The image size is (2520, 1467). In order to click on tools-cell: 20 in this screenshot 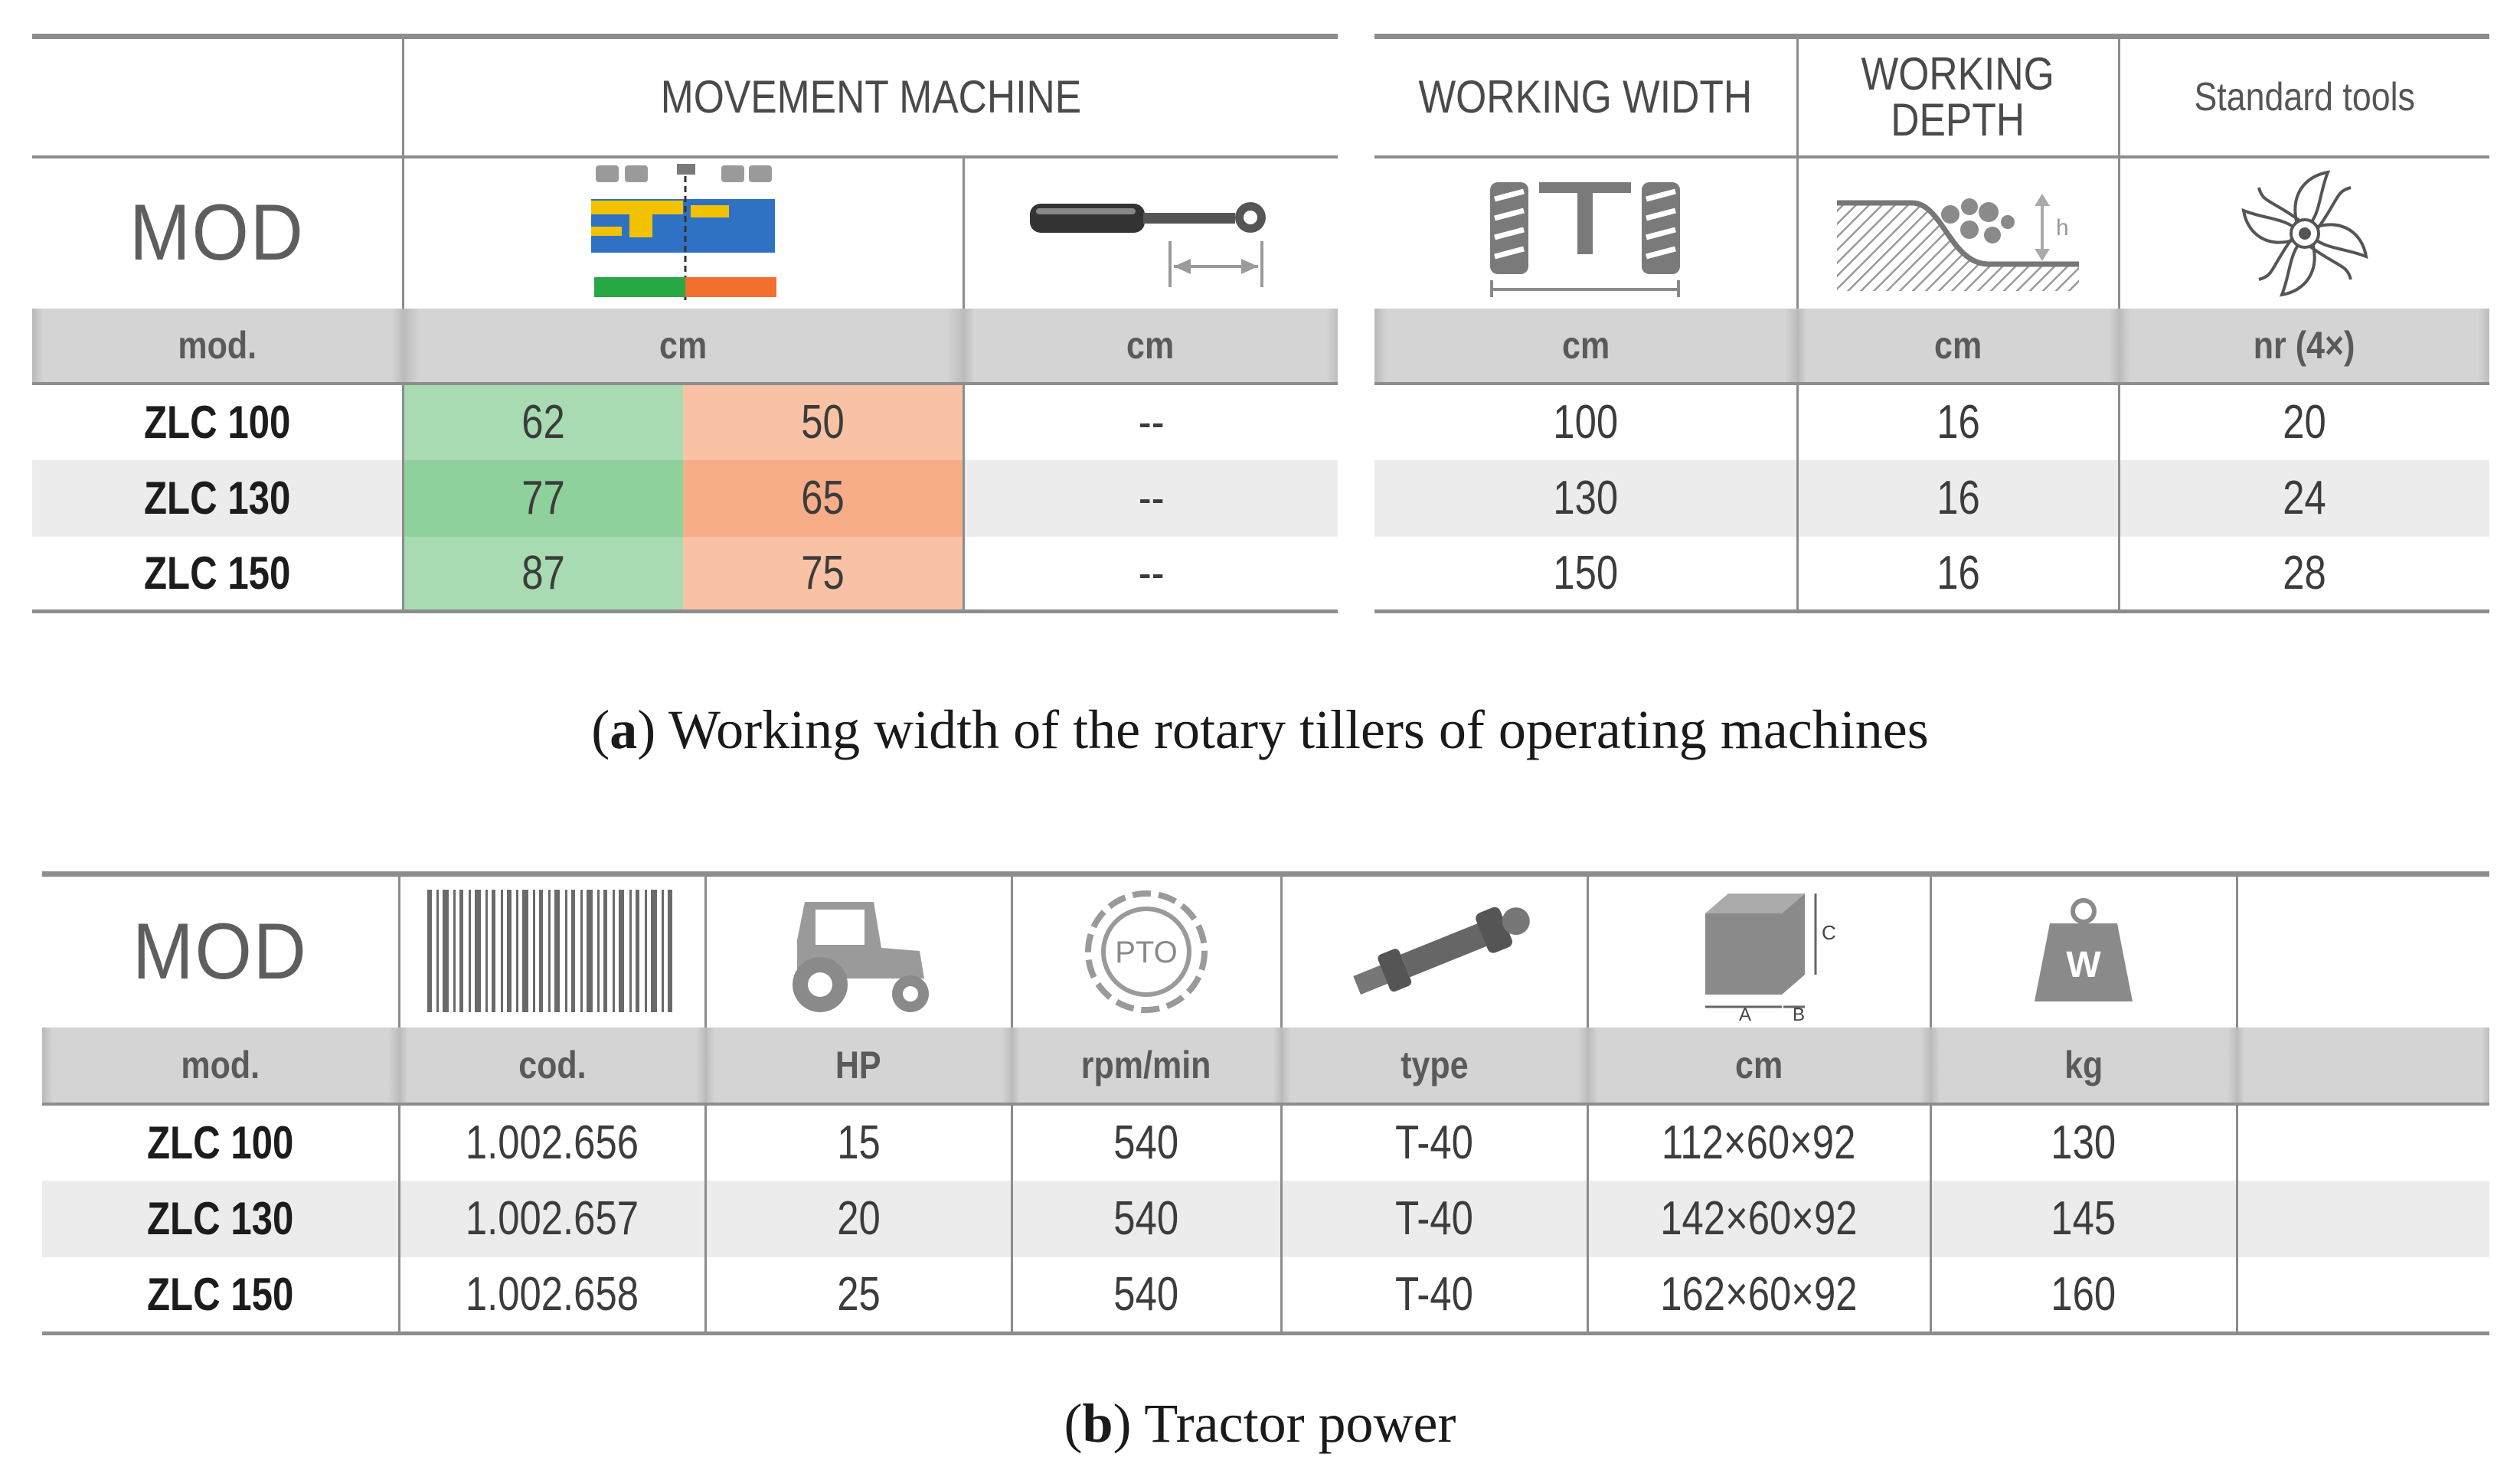, I will do `click(2305, 422)`.